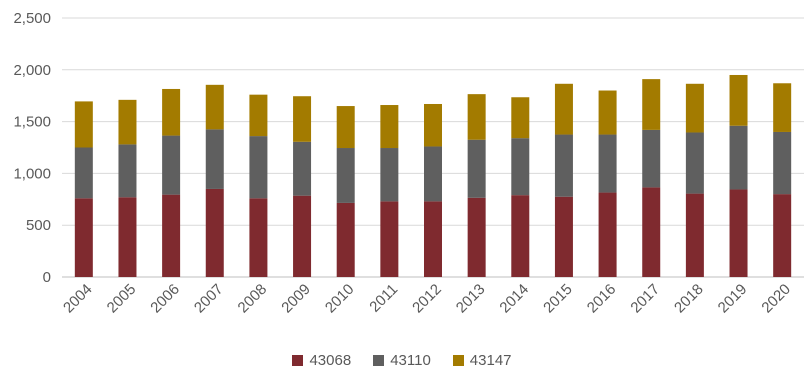 This screenshot has width=804, height=375. What do you see at coordinates (253, 299) in the screenshot?
I see `x-tick-label: 2008` at bounding box center [253, 299].